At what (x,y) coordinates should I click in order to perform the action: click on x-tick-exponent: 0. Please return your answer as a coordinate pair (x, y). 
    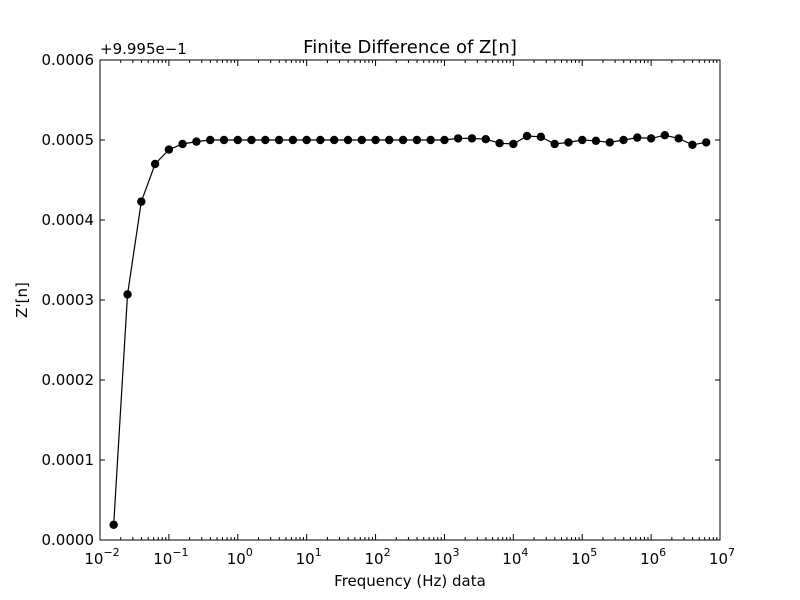
    Looking at the image, I should click on (249, 552).